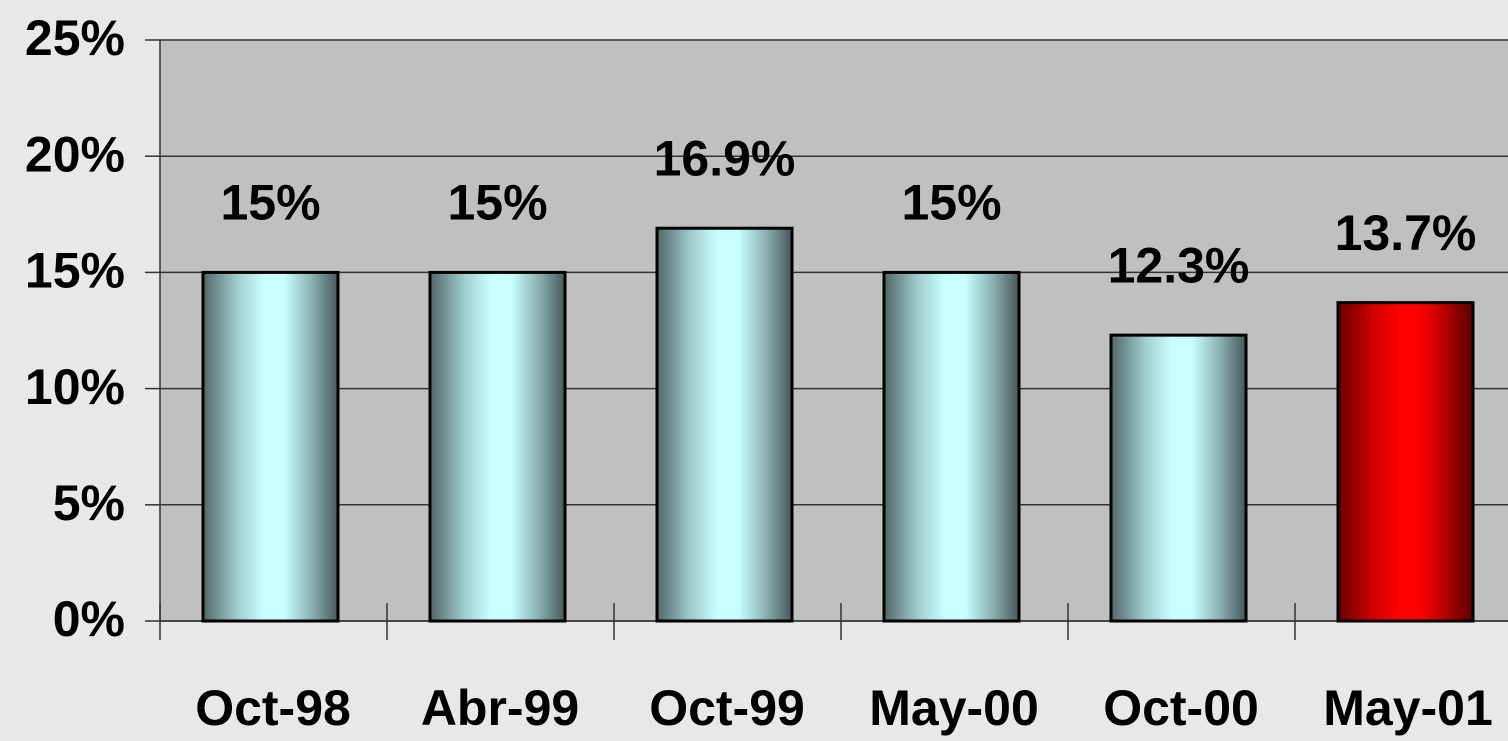 This screenshot has width=1508, height=741. I want to click on value-label: 13.7%, so click(1406, 233).